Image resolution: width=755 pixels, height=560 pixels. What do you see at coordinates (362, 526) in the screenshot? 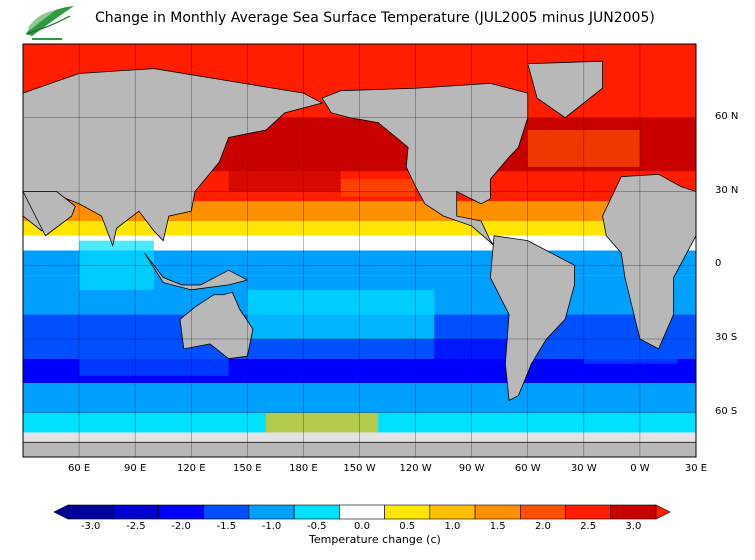
I see `colorbar-tick-label: 0.0` at bounding box center [362, 526].